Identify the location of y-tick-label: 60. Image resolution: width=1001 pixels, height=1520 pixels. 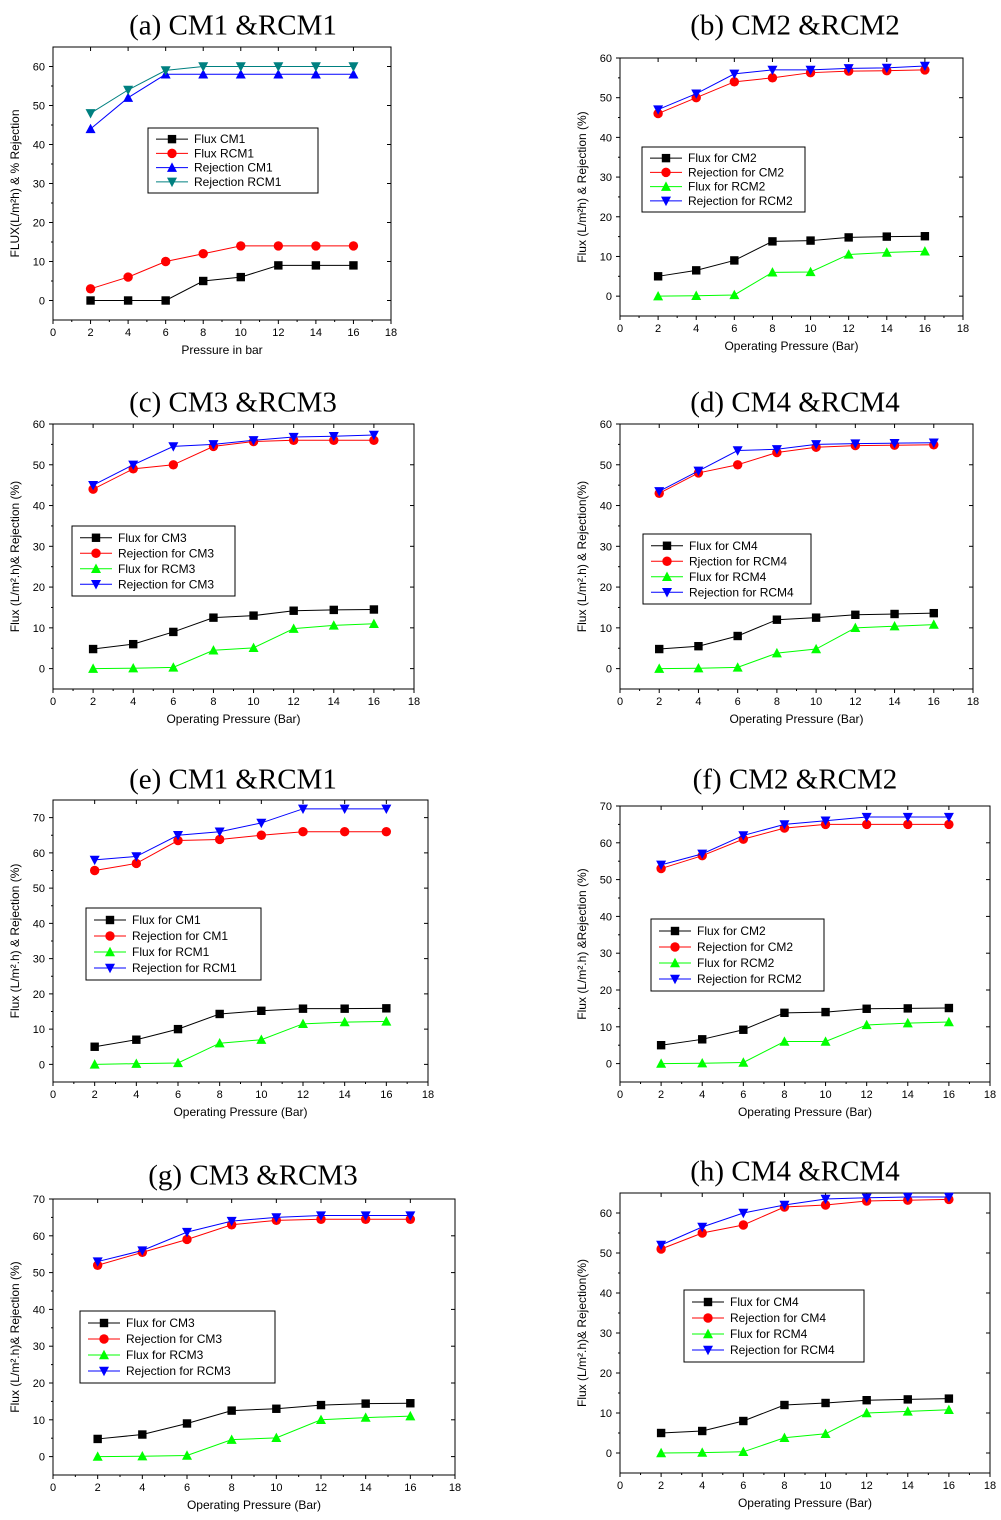
(39, 854).